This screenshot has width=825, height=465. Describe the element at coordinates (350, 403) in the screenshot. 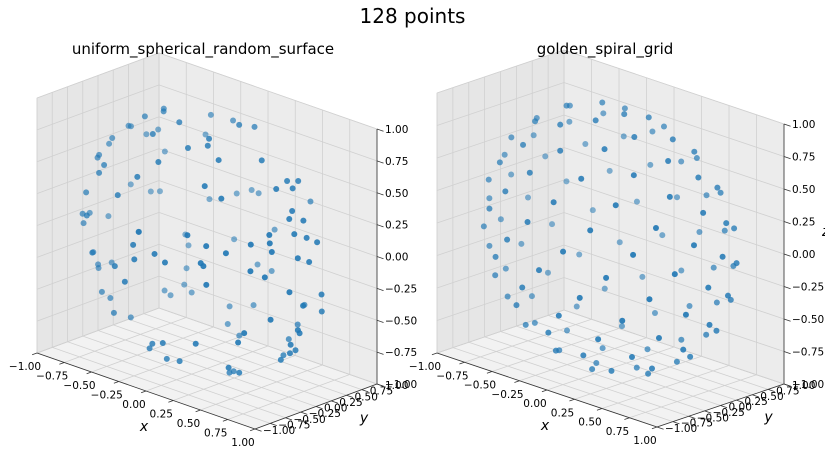

I see `y-tick-label: 0.25` at that location.